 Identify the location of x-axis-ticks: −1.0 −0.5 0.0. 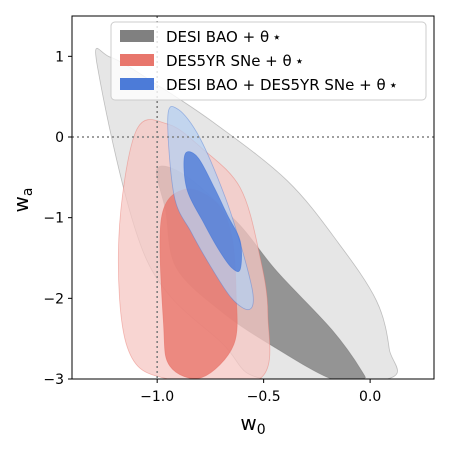
(260, 392).